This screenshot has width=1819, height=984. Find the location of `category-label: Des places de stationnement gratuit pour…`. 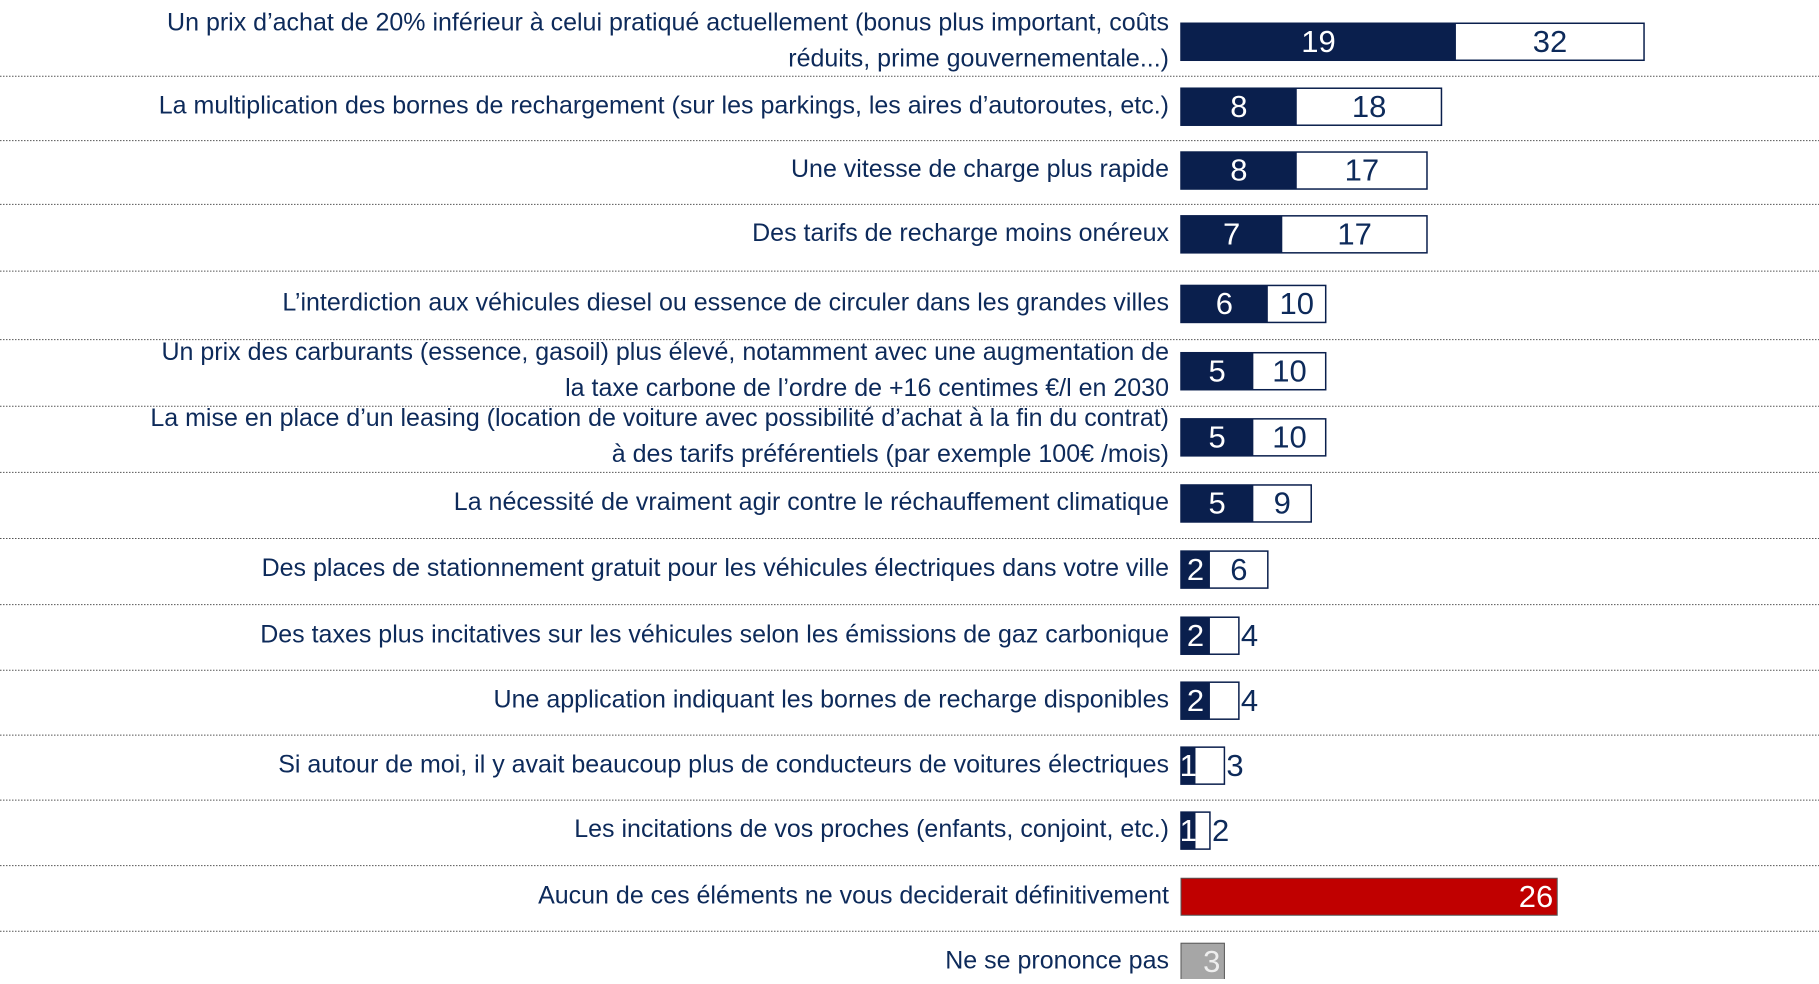

category-label: Des places de stationnement gratuit pour… is located at coordinates (715, 568).